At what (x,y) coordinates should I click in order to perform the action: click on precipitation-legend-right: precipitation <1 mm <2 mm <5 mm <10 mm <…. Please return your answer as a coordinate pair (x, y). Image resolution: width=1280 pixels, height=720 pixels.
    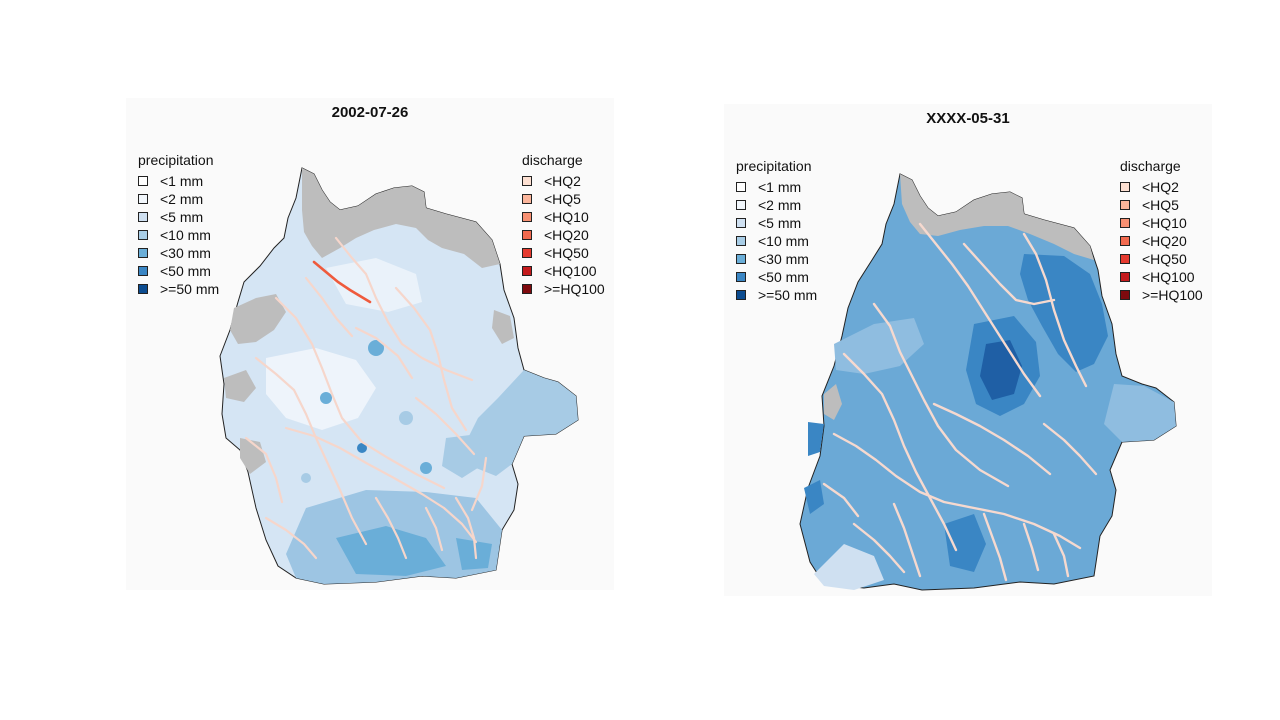
    Looking at the image, I should click on (776, 231).